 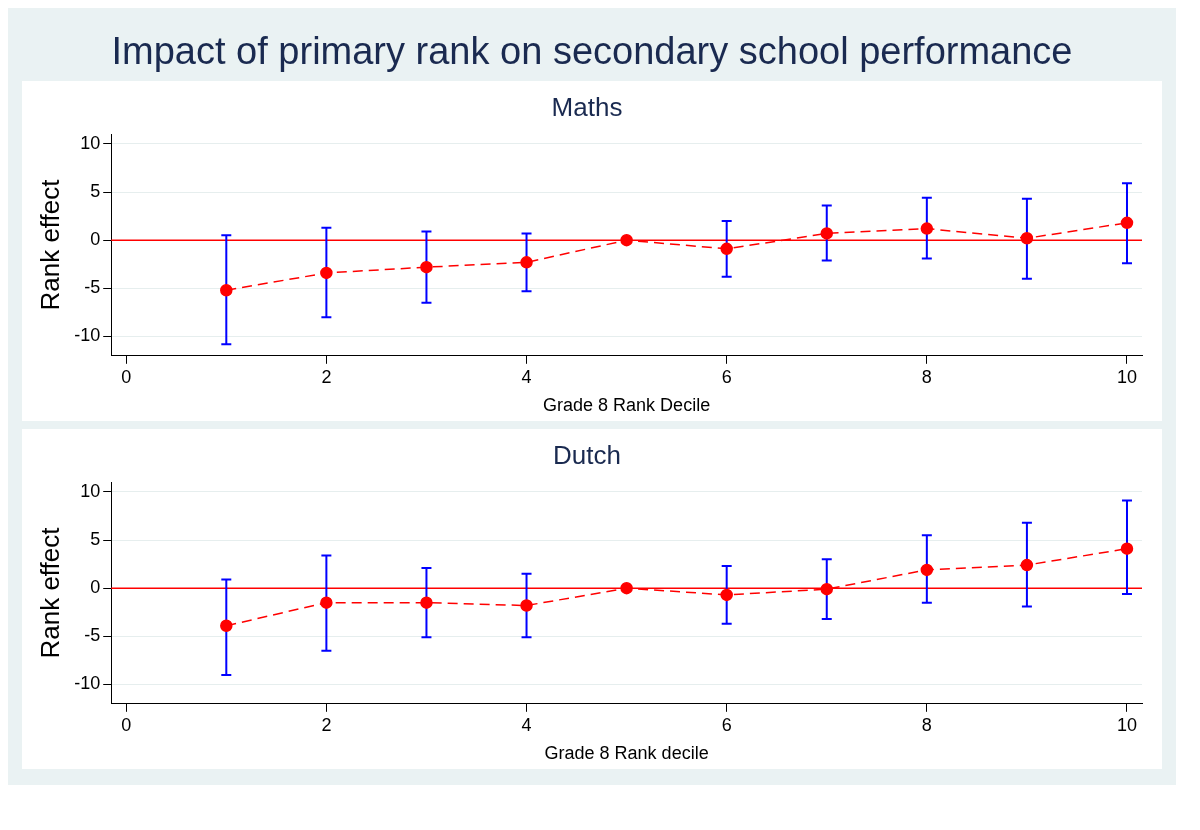 I want to click on x-axis-title: Grade 8 Rank Decile, so click(x=627, y=405).